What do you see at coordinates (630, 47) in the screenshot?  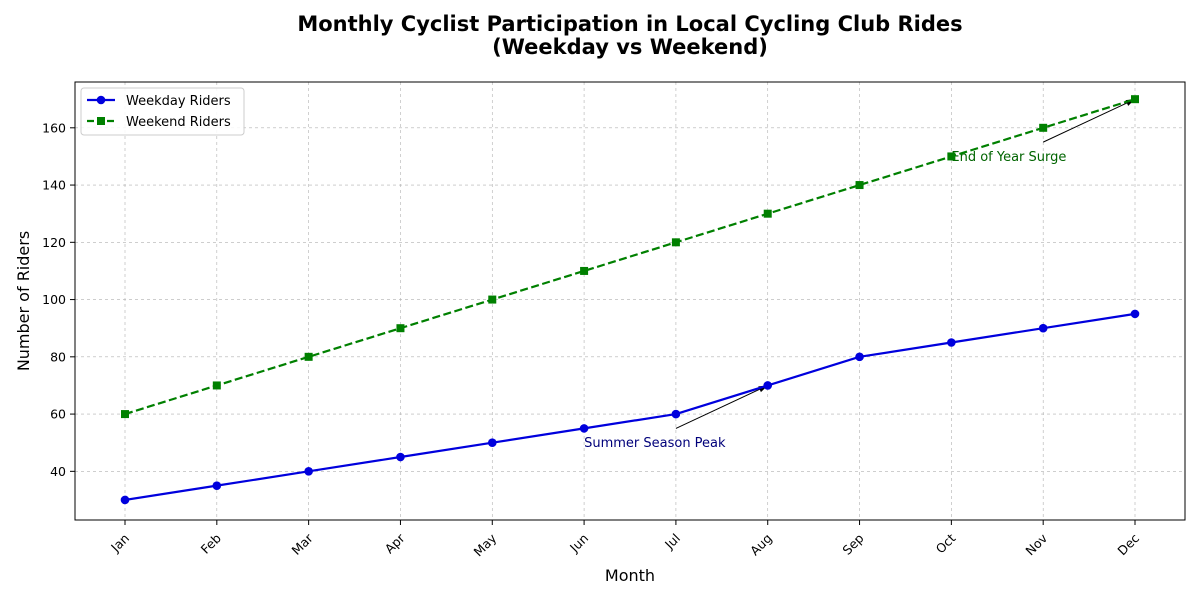 I see `chart-title-line2: (Weekday vs Weekend)` at bounding box center [630, 47].